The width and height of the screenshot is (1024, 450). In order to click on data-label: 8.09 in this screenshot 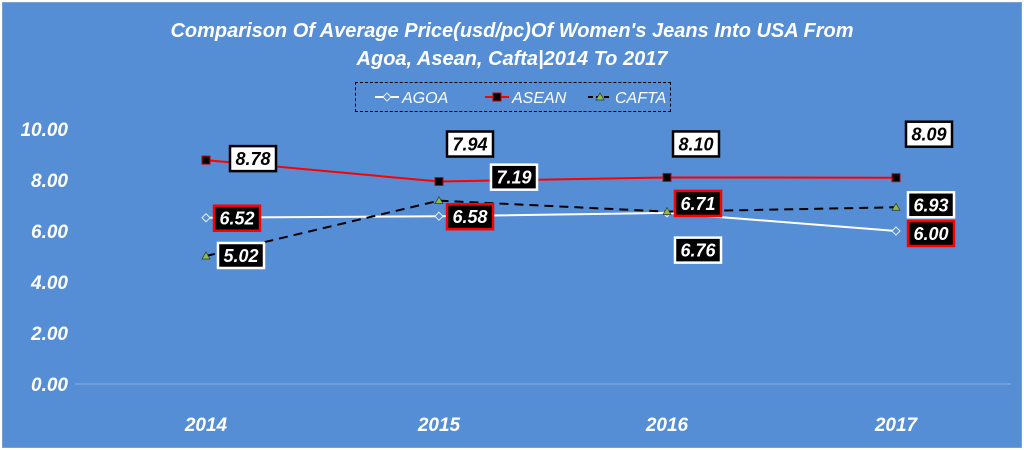, I will do `click(929, 134)`.